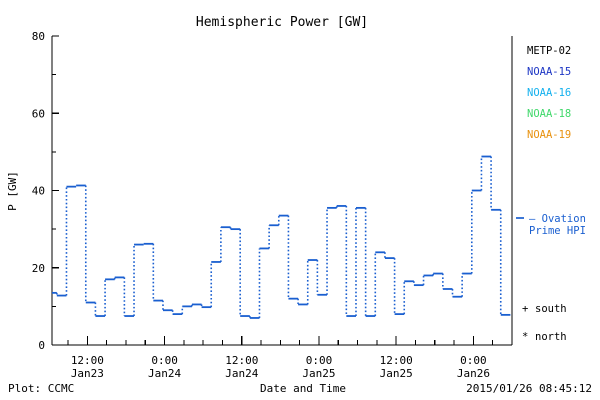 The width and height of the screenshot is (600, 400). I want to click on satellite-legend: METP-02 NOAA-15 NOAA-16 NOAA-18 NOAA-19, so click(549, 93).